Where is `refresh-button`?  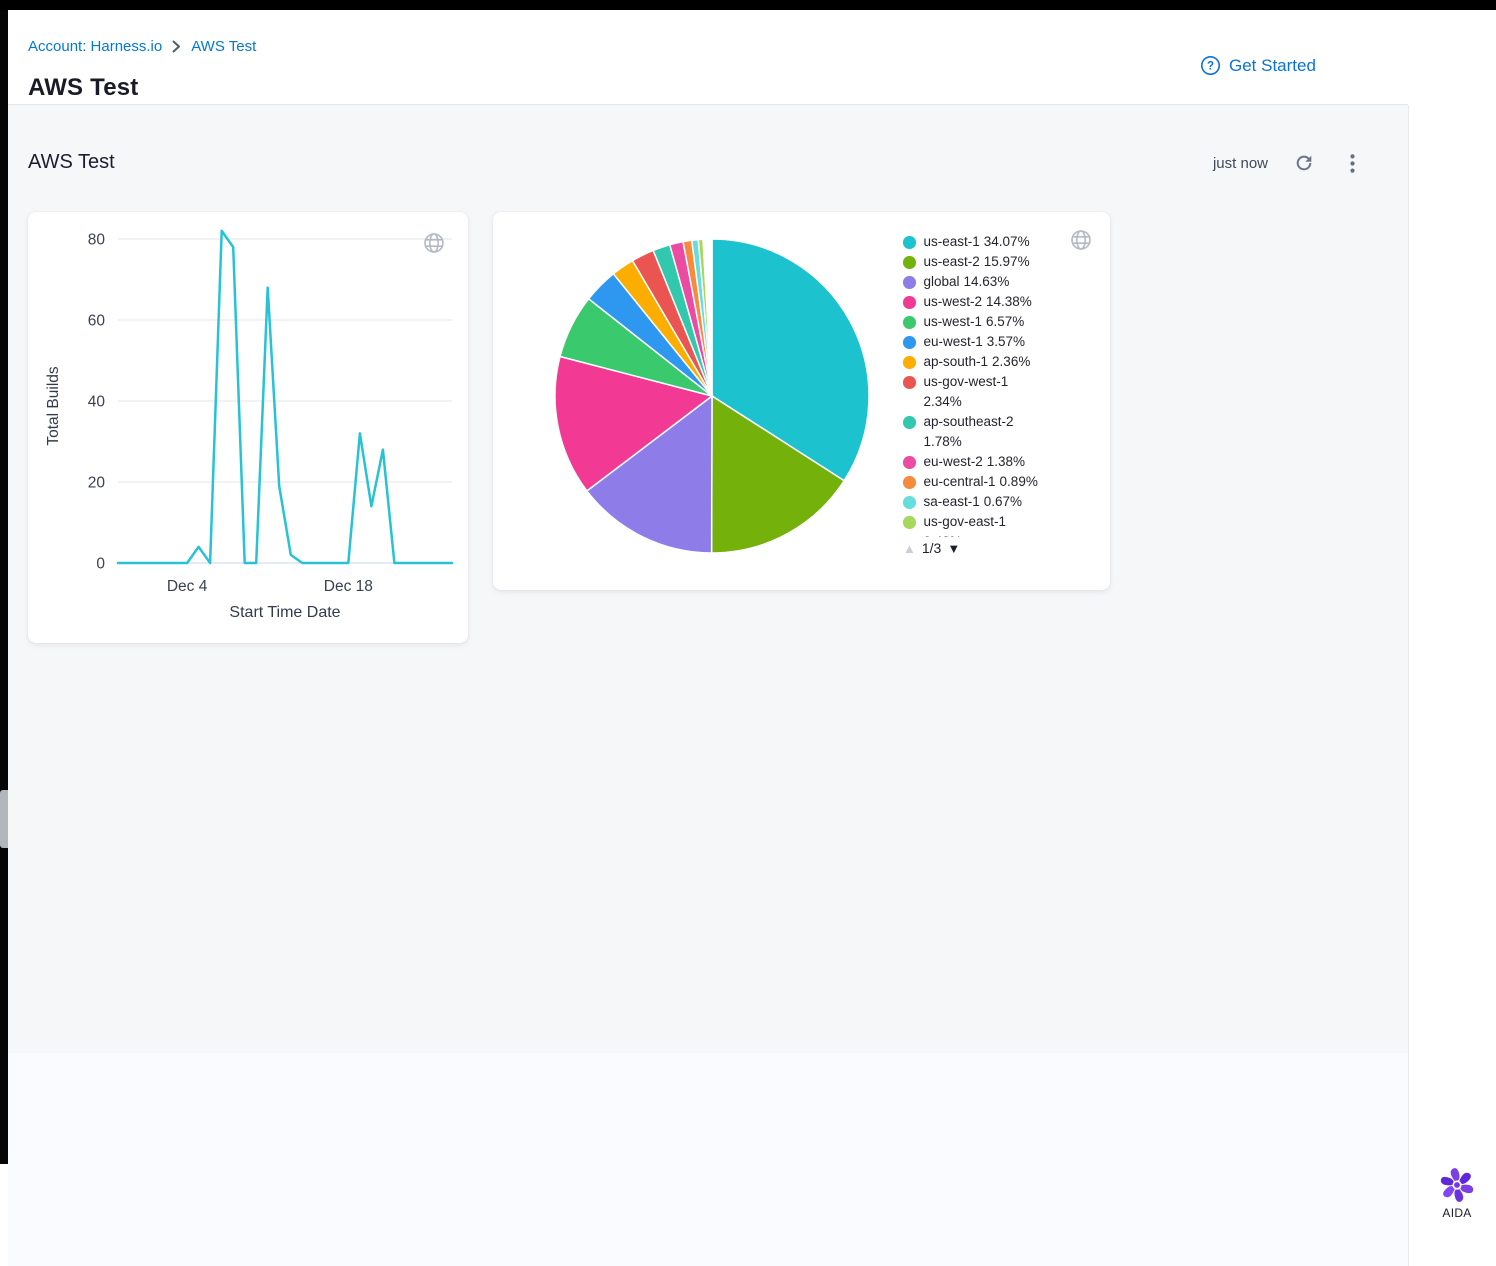
refresh-button is located at coordinates (1304, 163).